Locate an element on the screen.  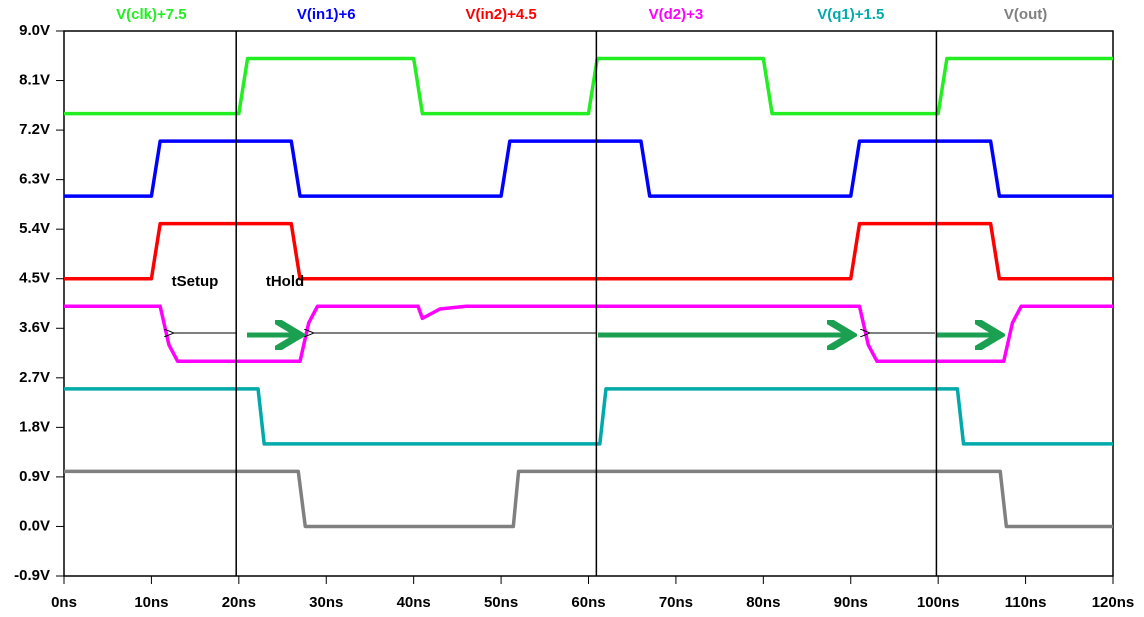
x-tick-label: 0ns is located at coordinates (64, 602).